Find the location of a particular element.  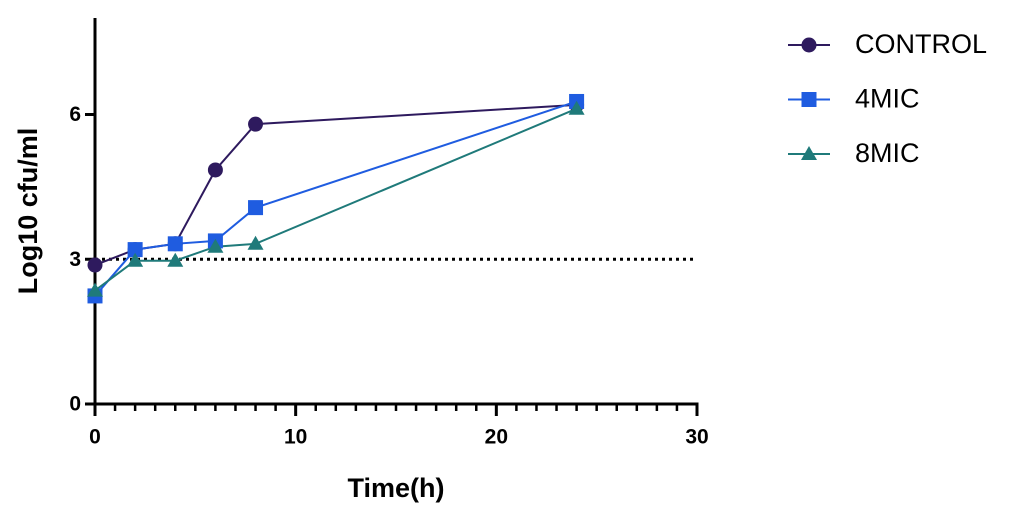

y-tick-label: 3 is located at coordinates (75, 259).